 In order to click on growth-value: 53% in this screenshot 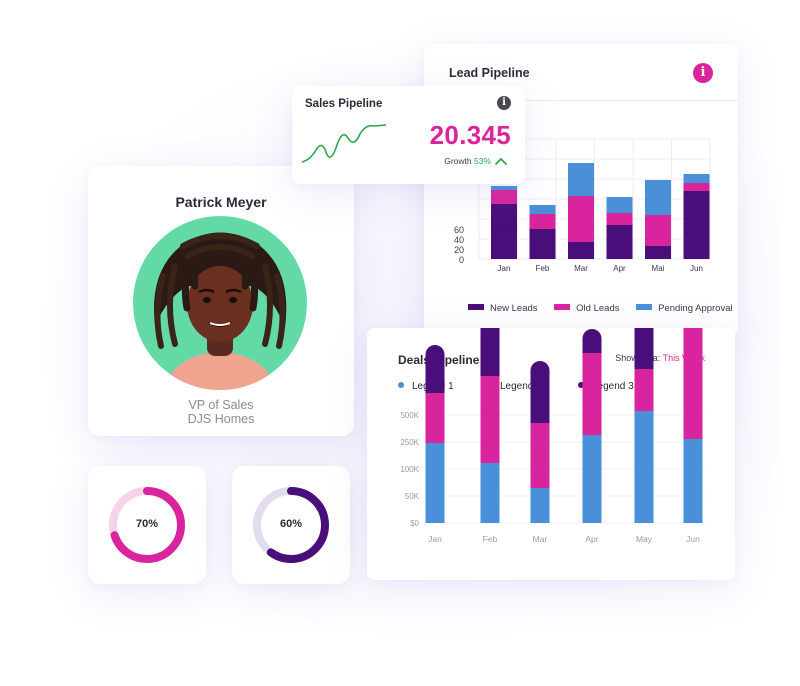, I will do `click(482, 161)`.